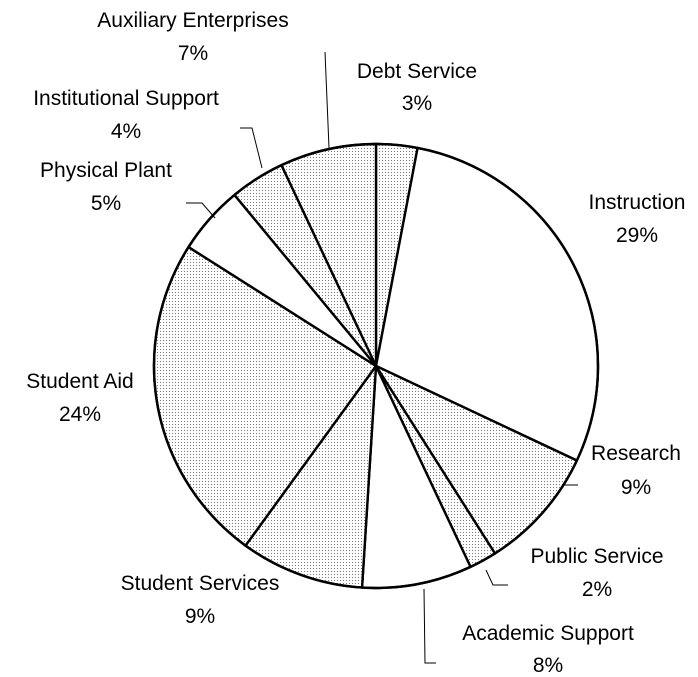 The image size is (698, 677). I want to click on label-student-services: Student Services, so click(200, 583).